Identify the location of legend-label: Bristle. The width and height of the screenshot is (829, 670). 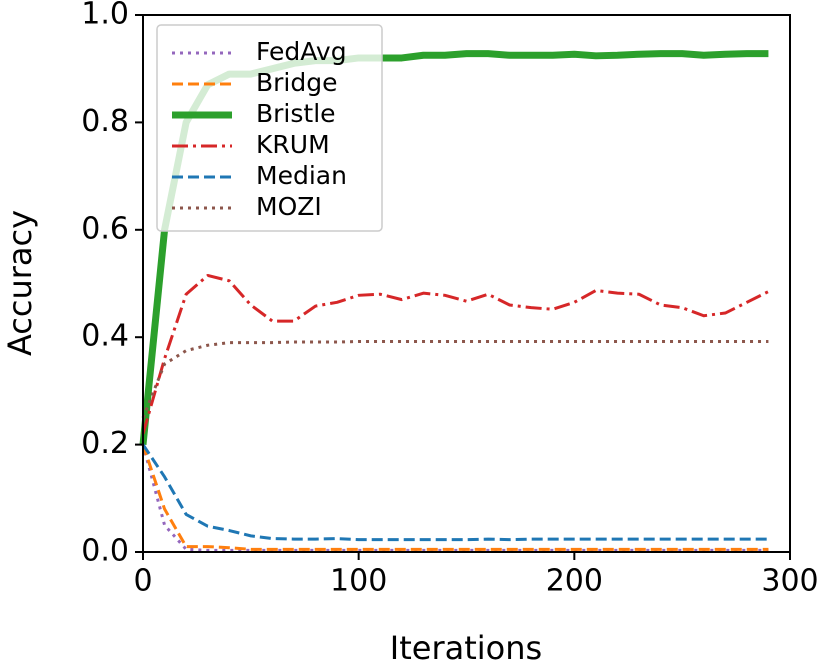
(296, 113).